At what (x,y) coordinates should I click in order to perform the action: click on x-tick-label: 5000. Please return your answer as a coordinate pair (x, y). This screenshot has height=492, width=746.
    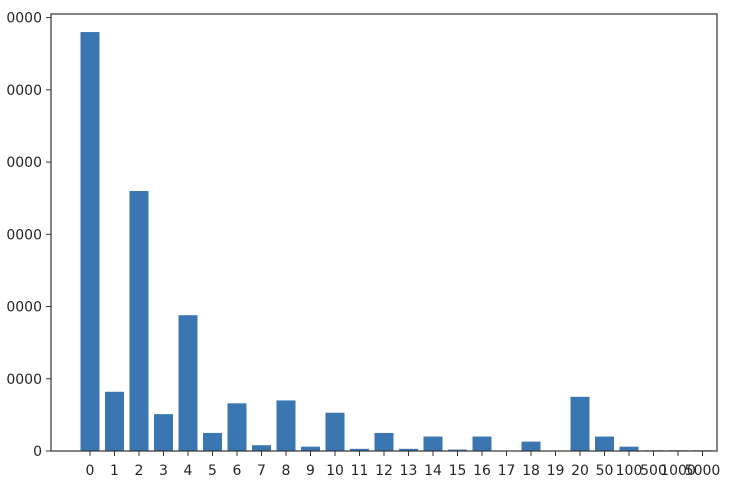
    Looking at the image, I should click on (703, 471).